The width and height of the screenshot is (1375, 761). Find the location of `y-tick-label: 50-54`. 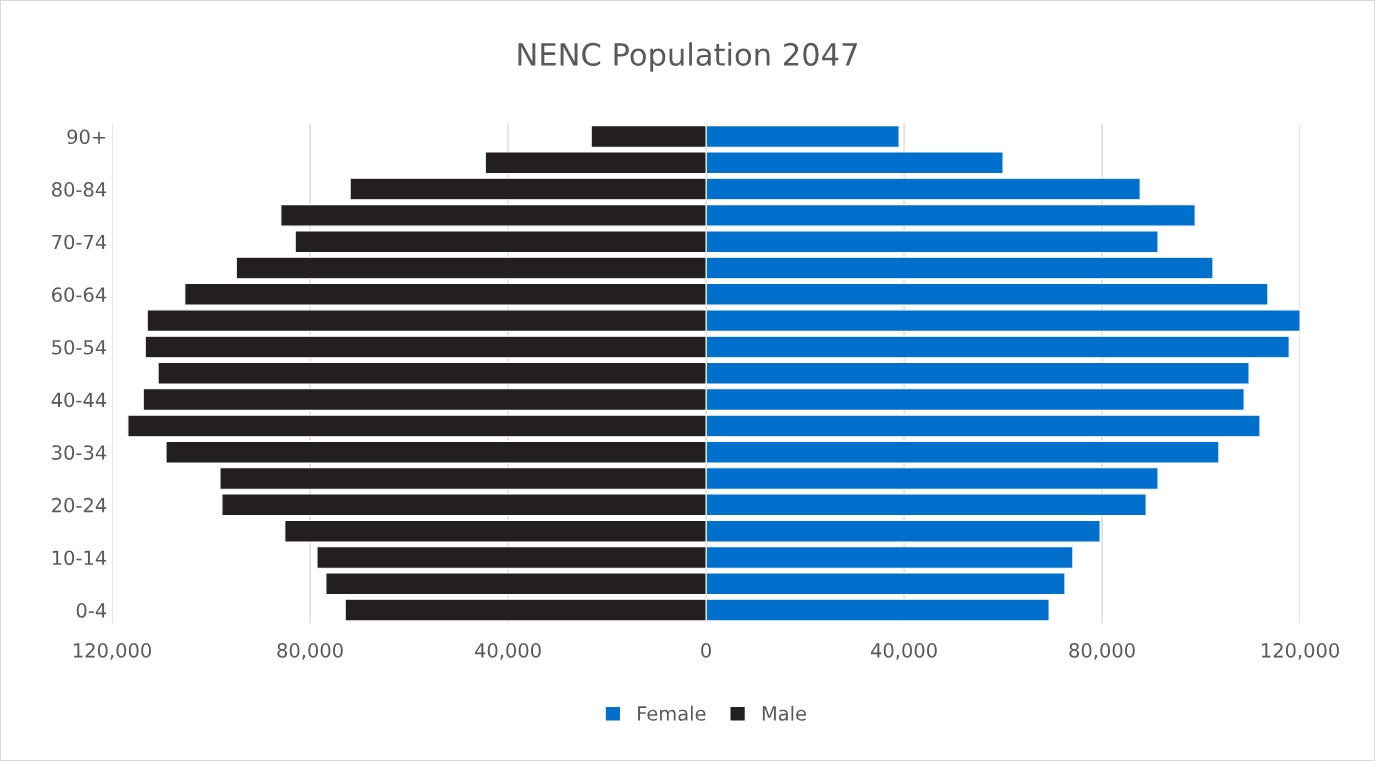

y-tick-label: 50-54 is located at coordinates (79, 347).